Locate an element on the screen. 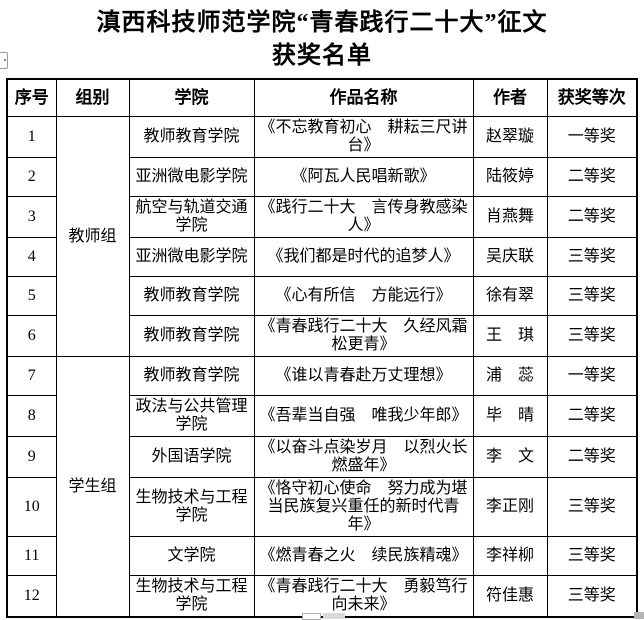 This screenshot has height=620, width=644. row-number-cell: 9 is located at coordinates (31, 457).